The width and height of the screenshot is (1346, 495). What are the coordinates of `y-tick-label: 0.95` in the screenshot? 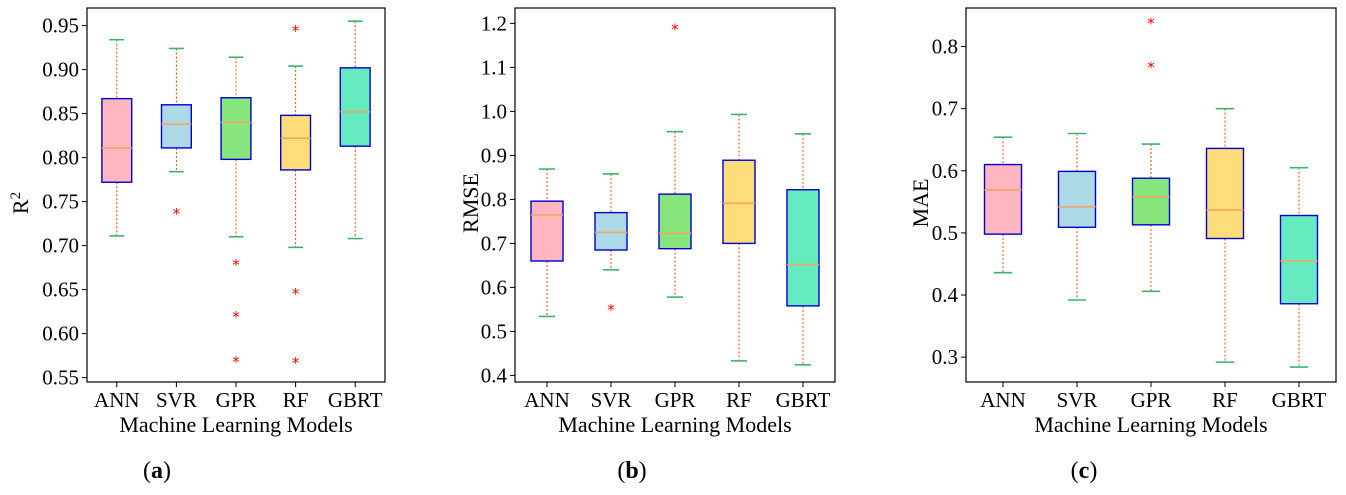 It's located at (60, 26).